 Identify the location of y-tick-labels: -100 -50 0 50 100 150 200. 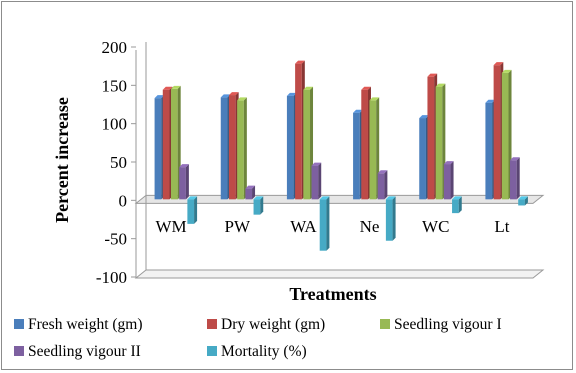
(116, 162).